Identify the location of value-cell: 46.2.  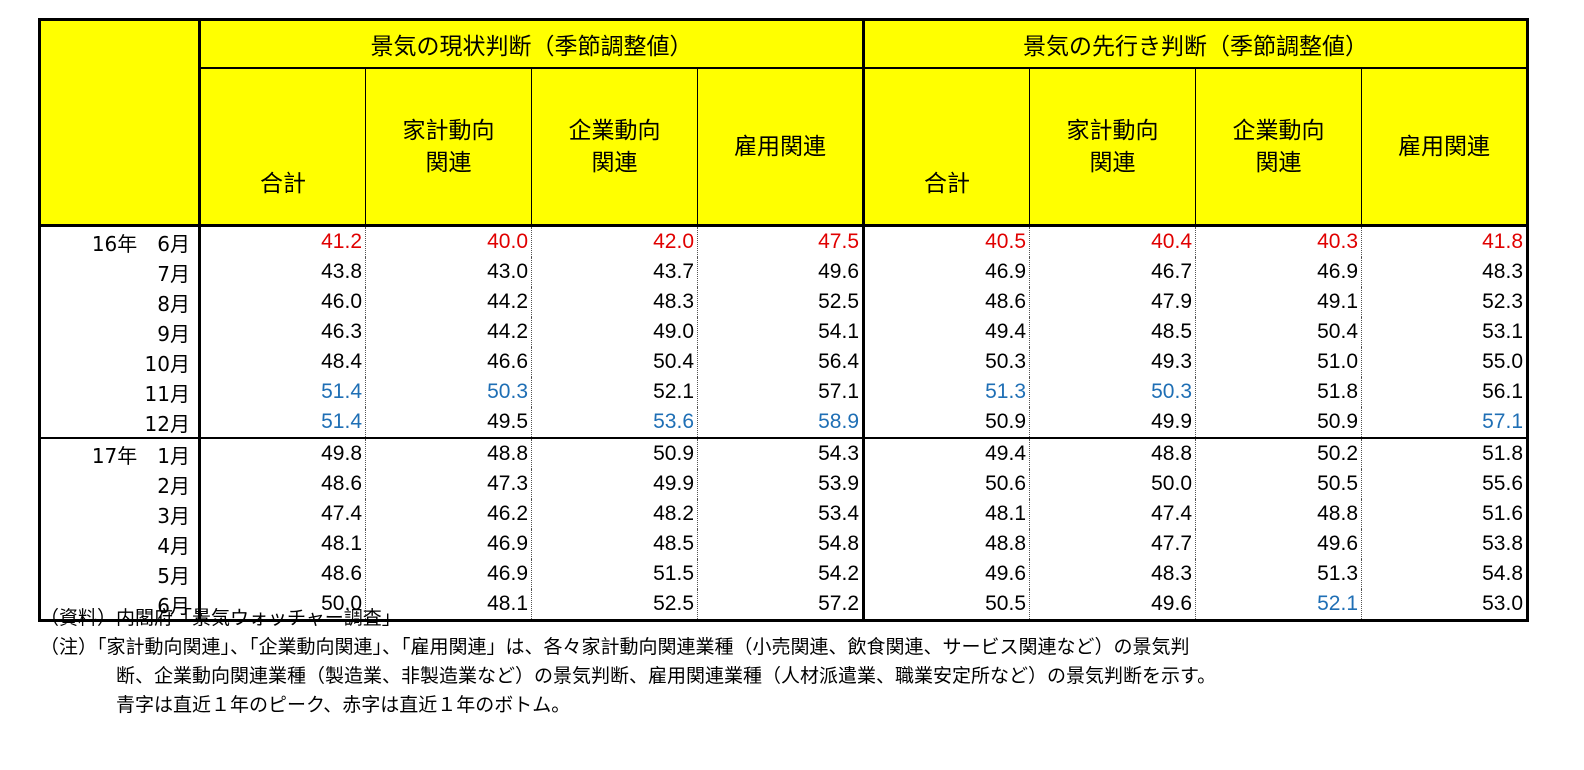
(448, 514).